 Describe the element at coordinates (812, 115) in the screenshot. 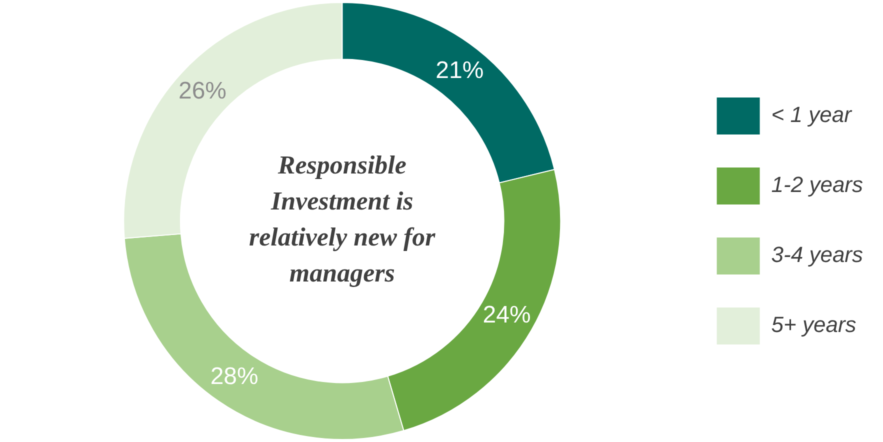

I see `legend-label: < 1 year` at that location.